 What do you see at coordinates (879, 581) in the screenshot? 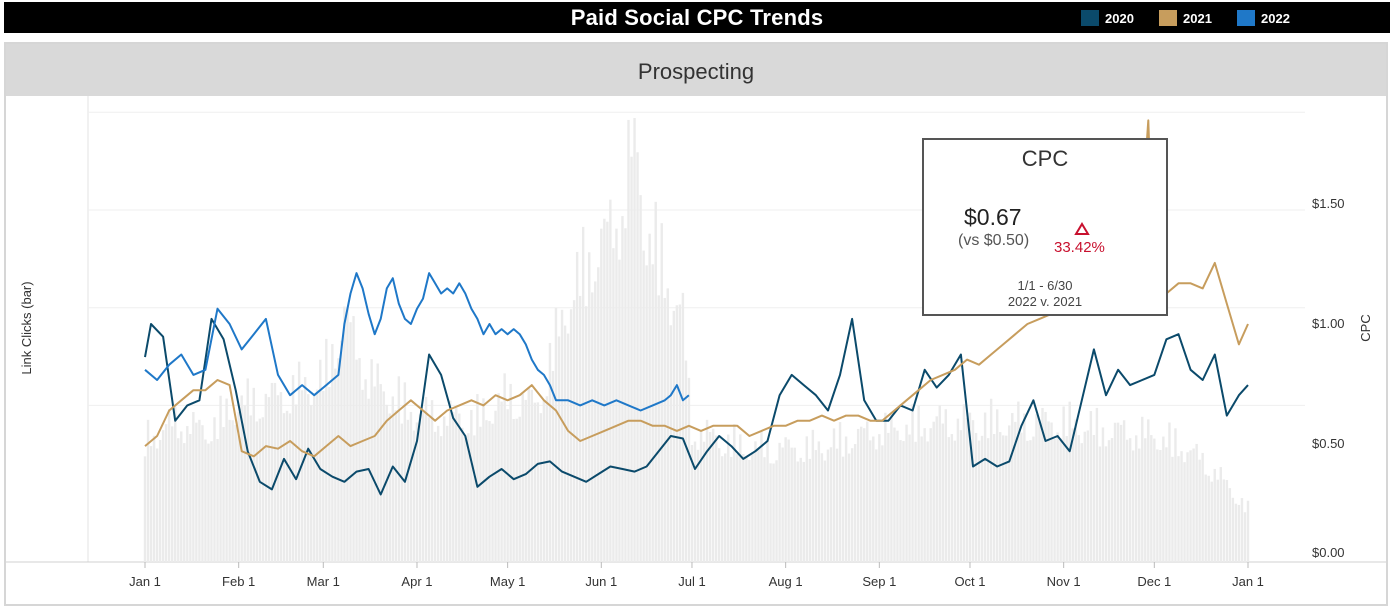
I see `x-tick-label: Sep 1` at bounding box center [879, 581].